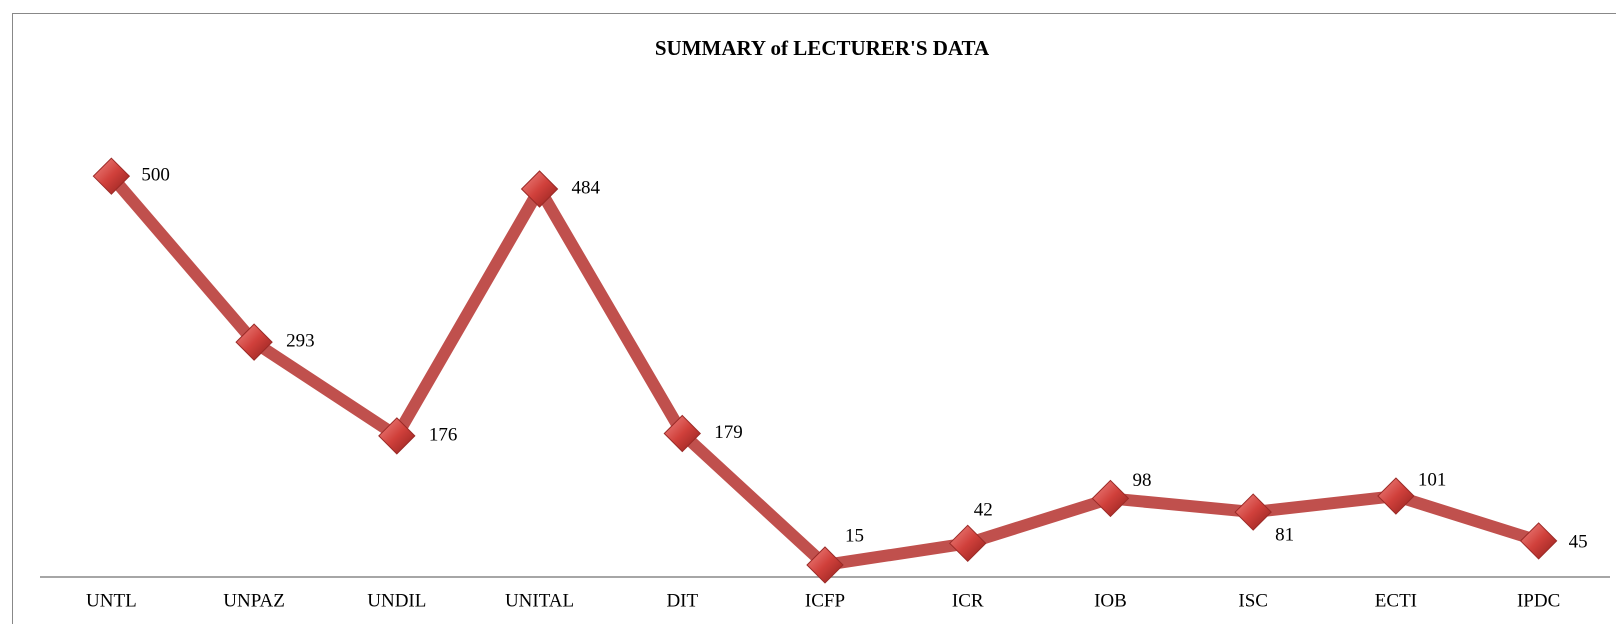  What do you see at coordinates (155, 175) in the screenshot?
I see `data-label: 500` at bounding box center [155, 175].